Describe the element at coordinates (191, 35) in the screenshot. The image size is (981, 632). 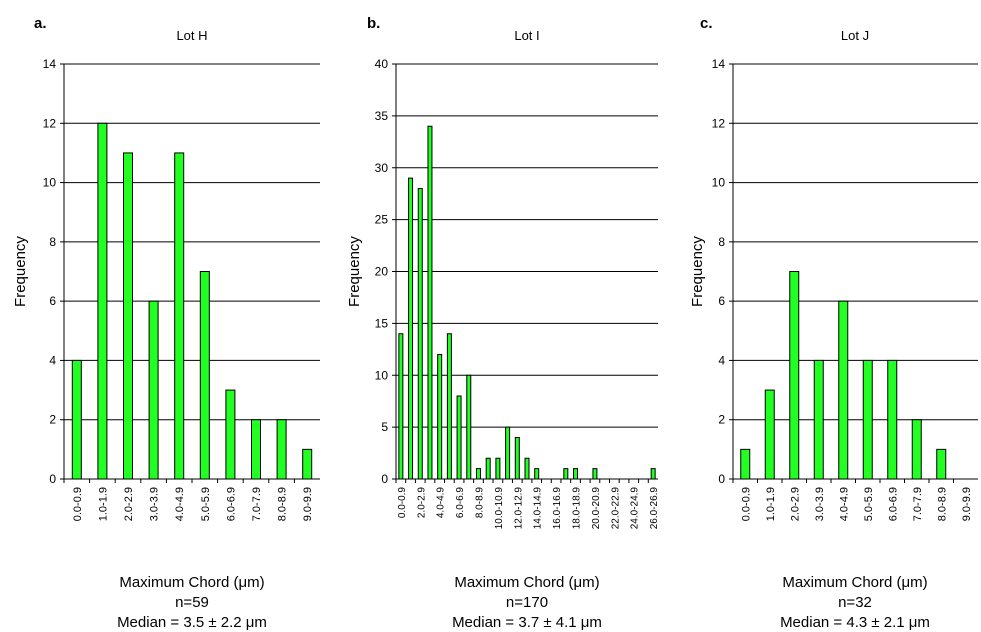
I see `chart-title: Lot H` at that location.